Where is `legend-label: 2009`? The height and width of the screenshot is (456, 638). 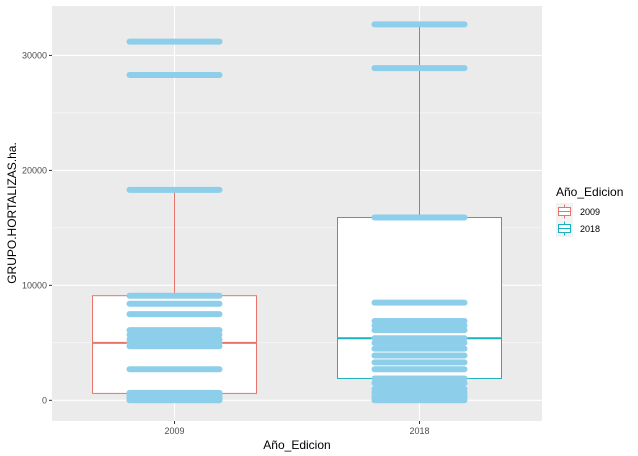 legend-label: 2009 is located at coordinates (590, 212).